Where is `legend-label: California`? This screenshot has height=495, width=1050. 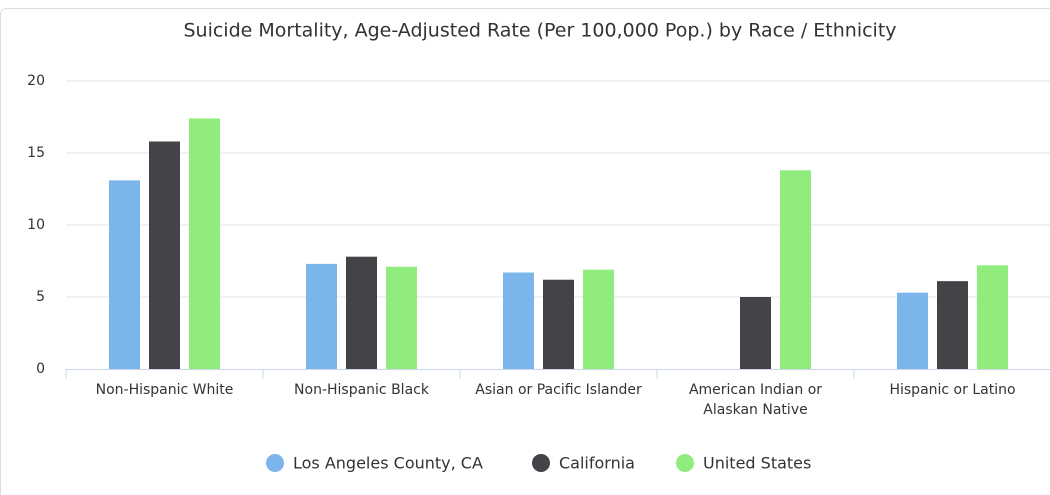
legend-label: California is located at coordinates (597, 463).